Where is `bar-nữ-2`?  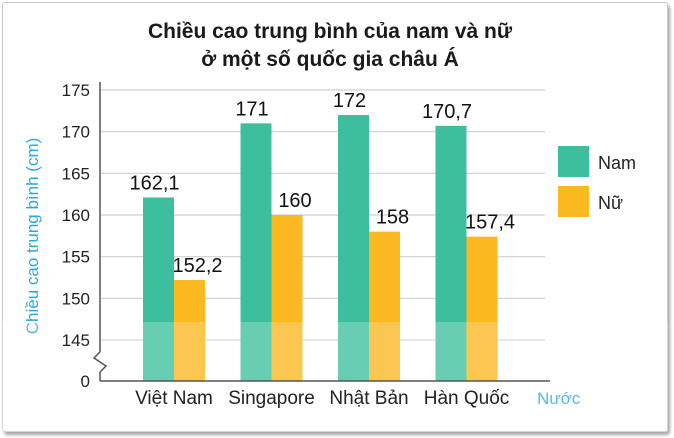
bar-nữ-2 is located at coordinates (384, 306).